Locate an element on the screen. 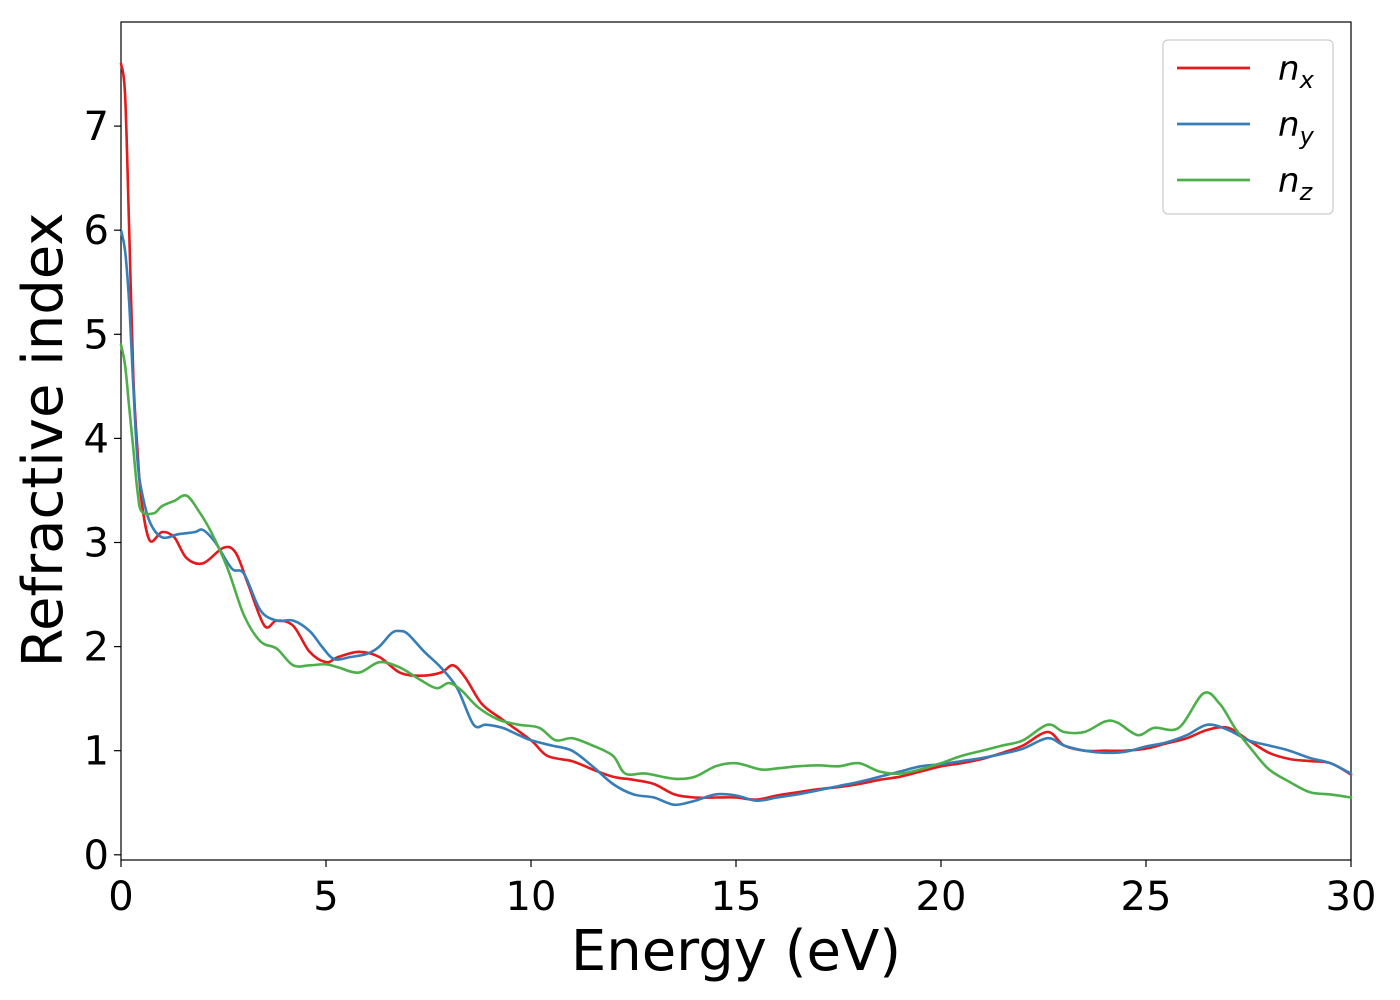 This screenshot has width=1400, height=1000. x-tick-label: 25 is located at coordinates (1146, 897).